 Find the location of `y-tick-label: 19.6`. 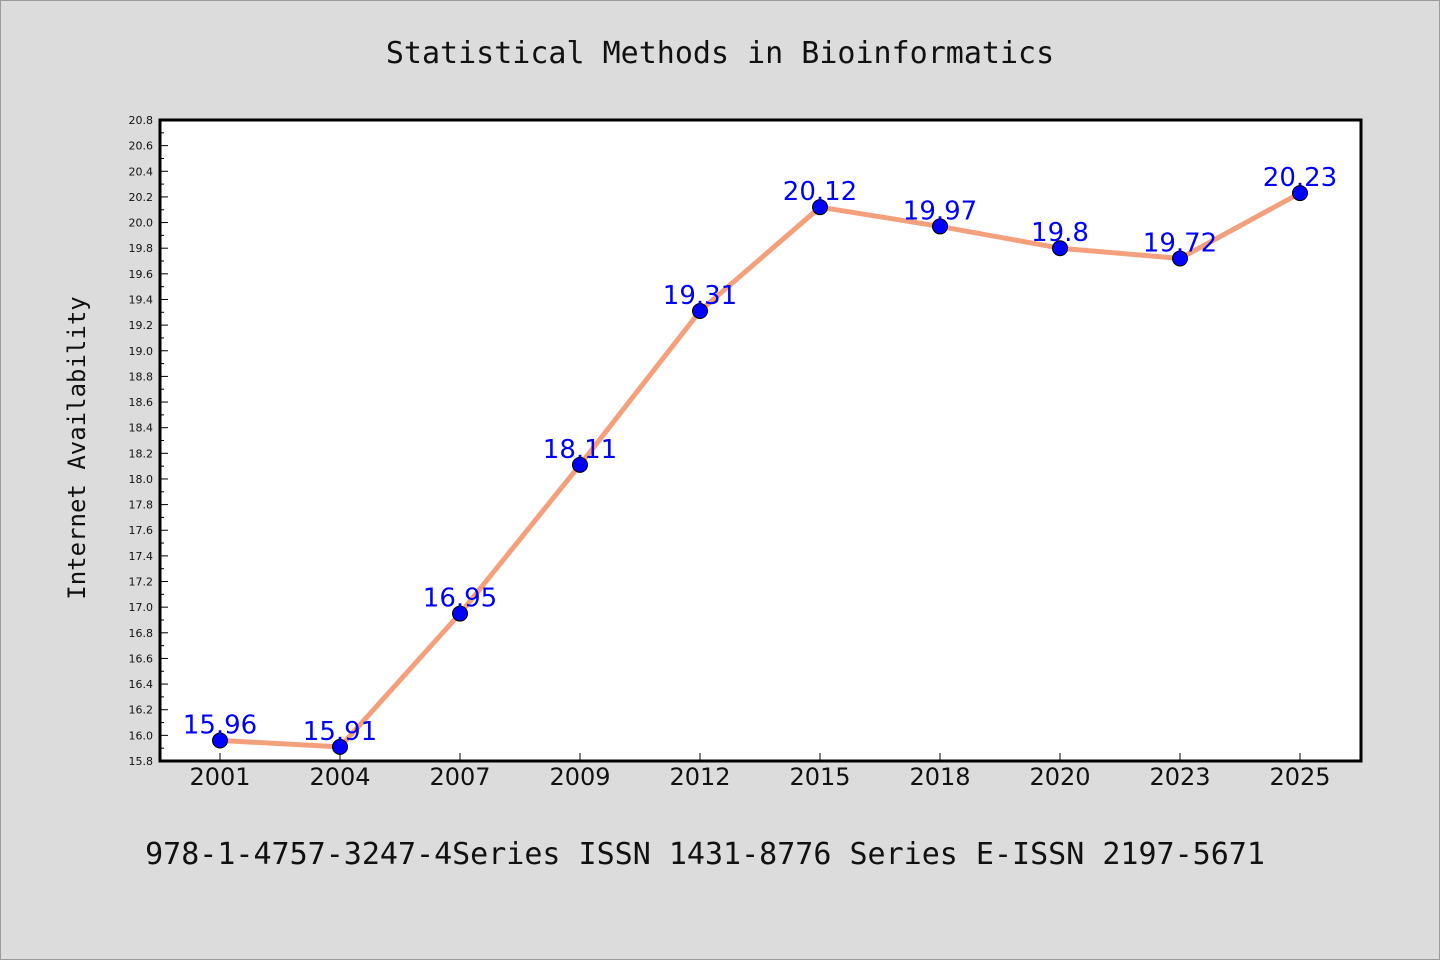

y-tick-label: 19.6 is located at coordinates (141, 274).